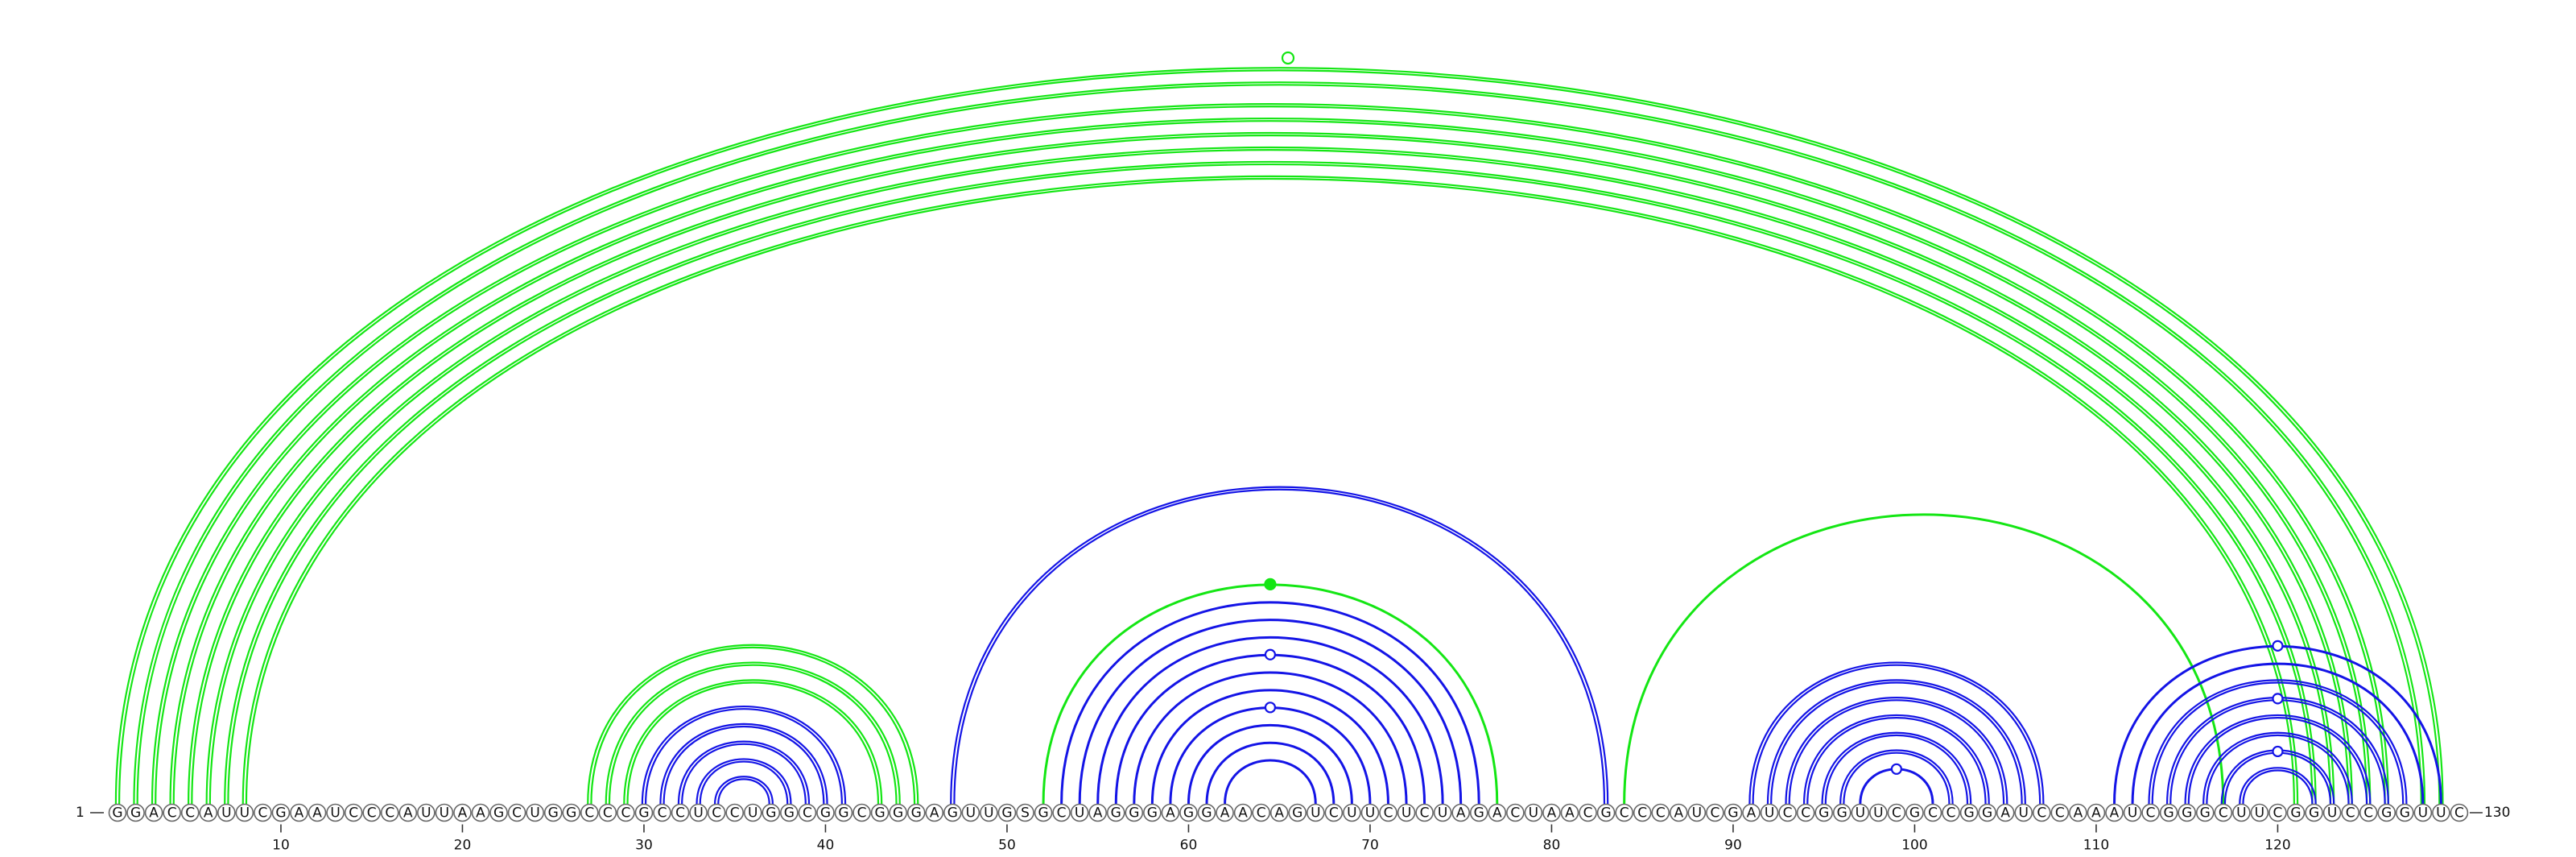 The width and height of the screenshot is (2576, 857). I want to click on nucleotide-90: G, so click(1733, 812).